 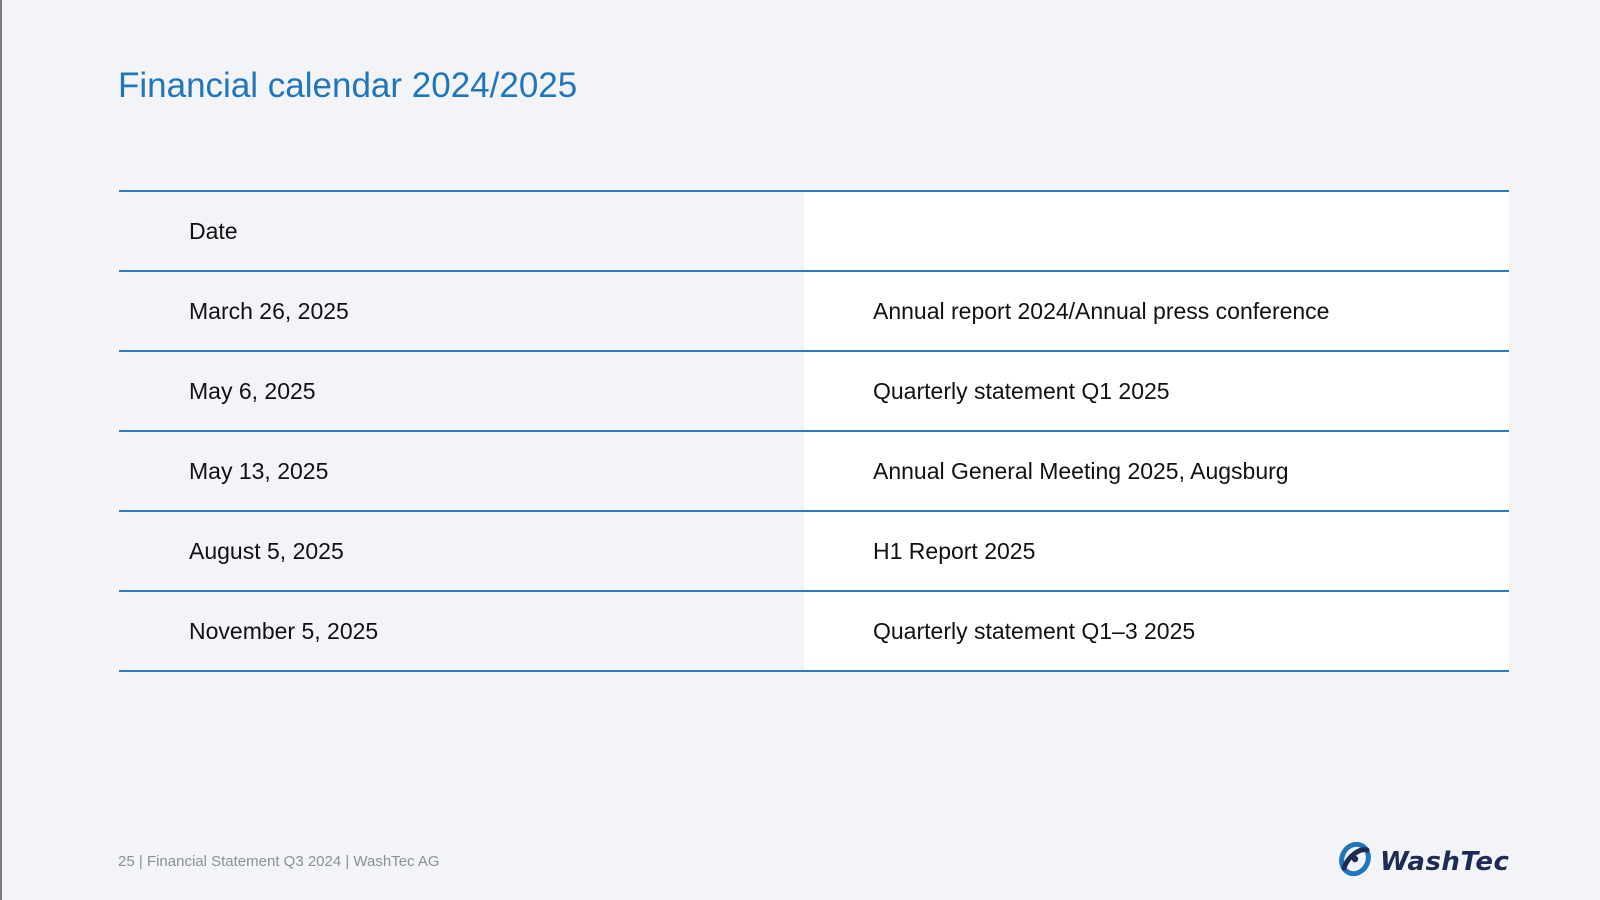 What do you see at coordinates (461, 471) in the screenshot?
I see `row-date: May 13, 2025` at bounding box center [461, 471].